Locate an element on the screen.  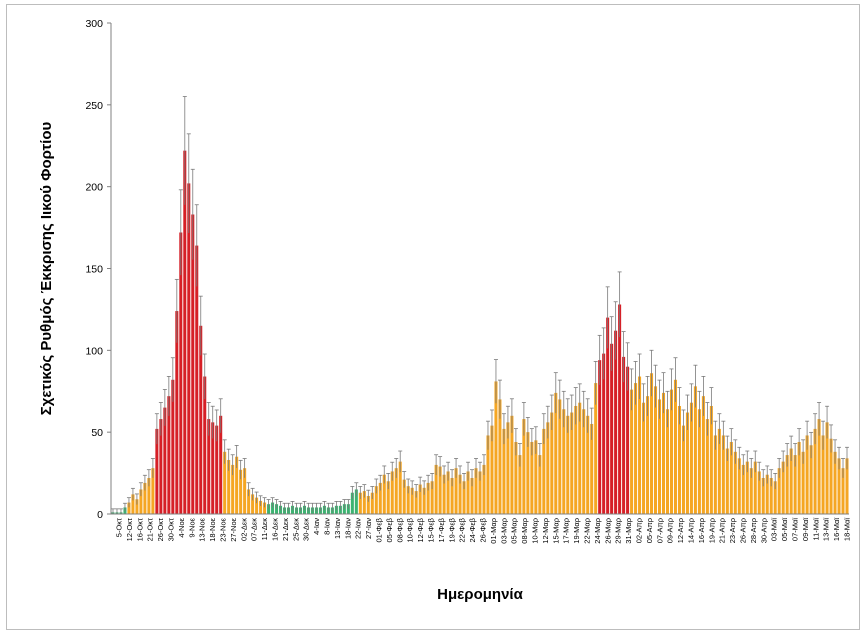
y-tick-label: 50 is located at coordinates (97, 433).